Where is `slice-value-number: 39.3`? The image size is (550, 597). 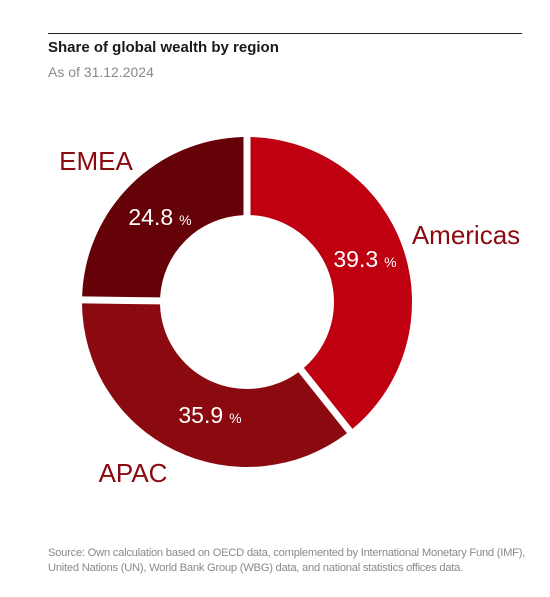
slice-value-number: 39.3 is located at coordinates (355, 259).